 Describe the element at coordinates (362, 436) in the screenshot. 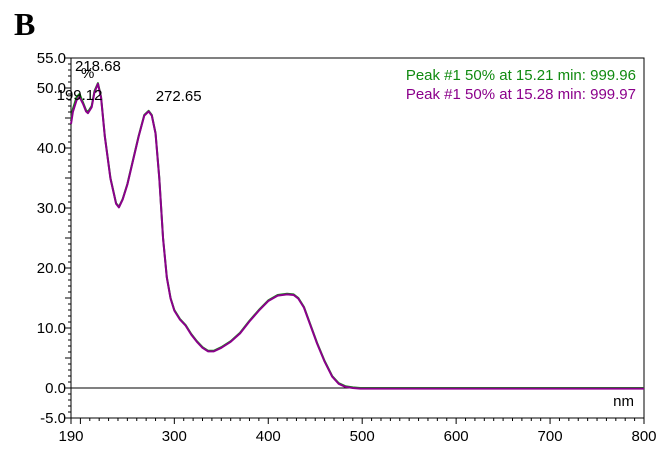

I see `x-tick-label: 500` at that location.